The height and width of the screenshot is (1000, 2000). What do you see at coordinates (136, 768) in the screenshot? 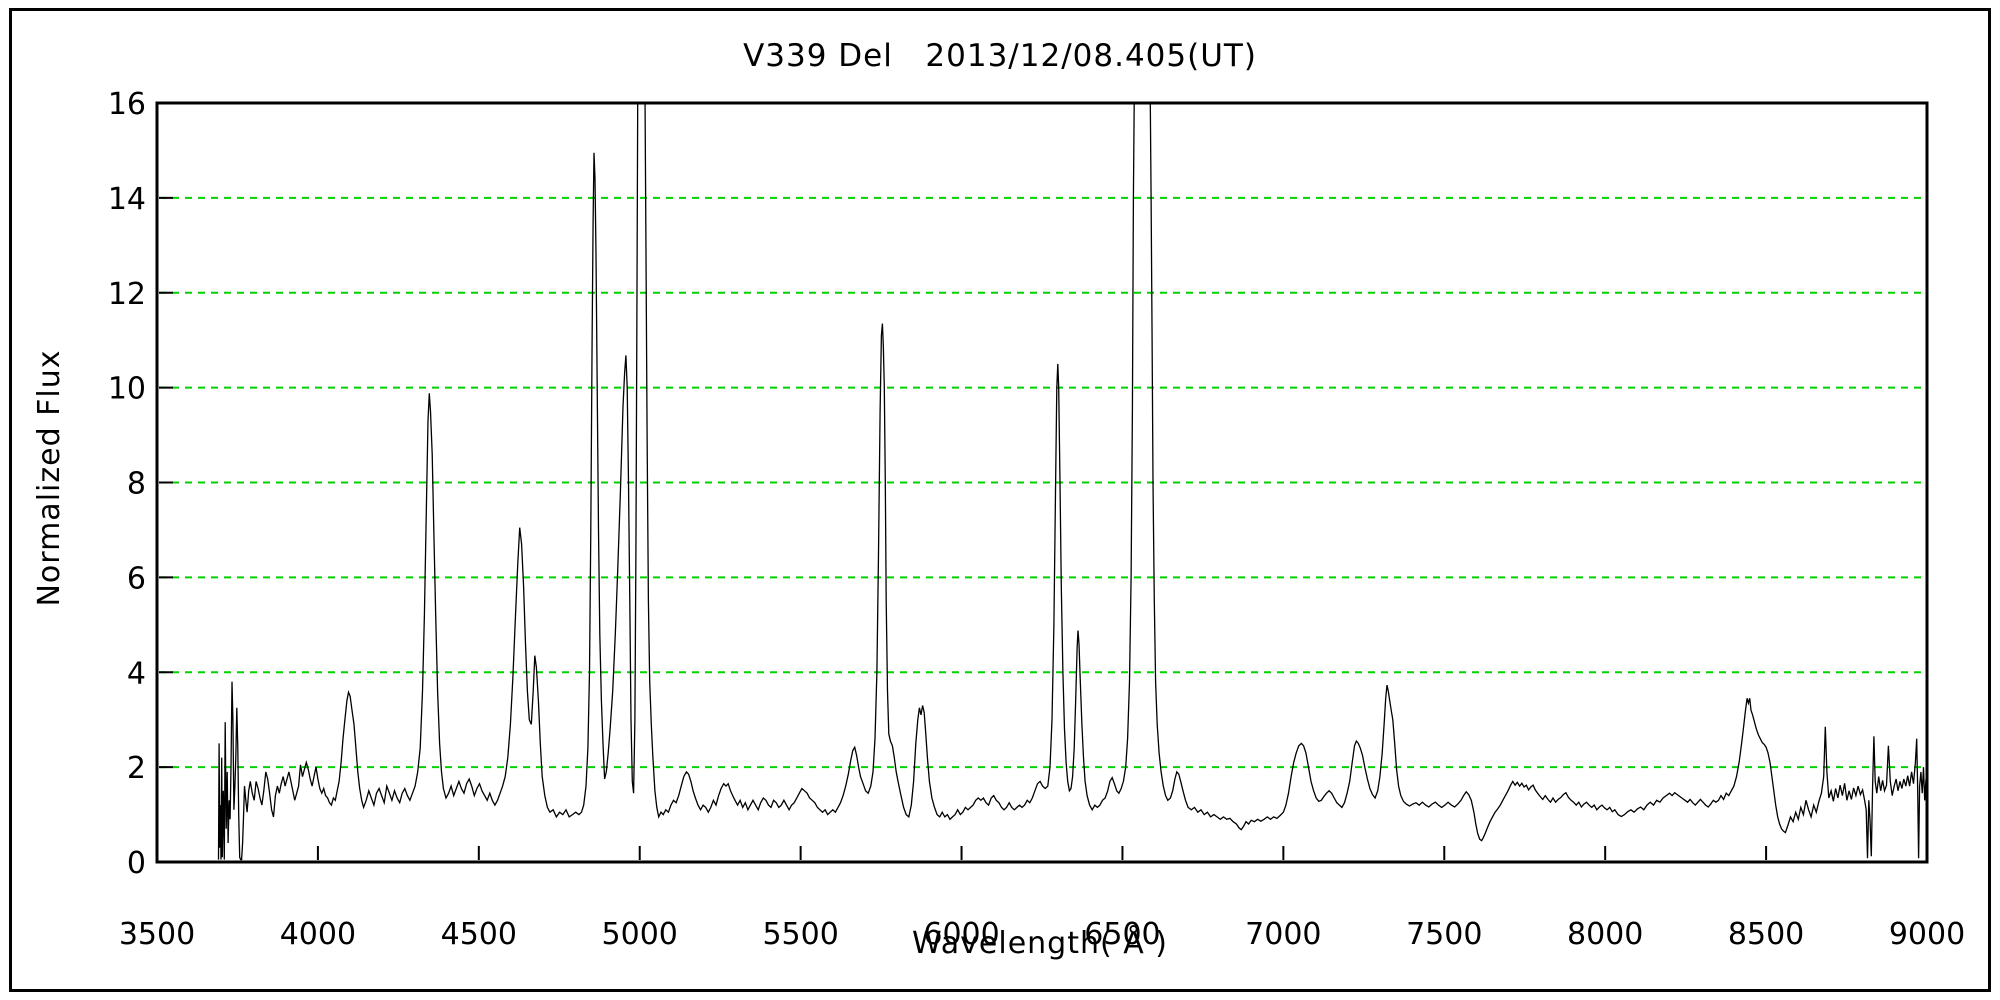
I see `y-tick-label: 2` at bounding box center [136, 768].